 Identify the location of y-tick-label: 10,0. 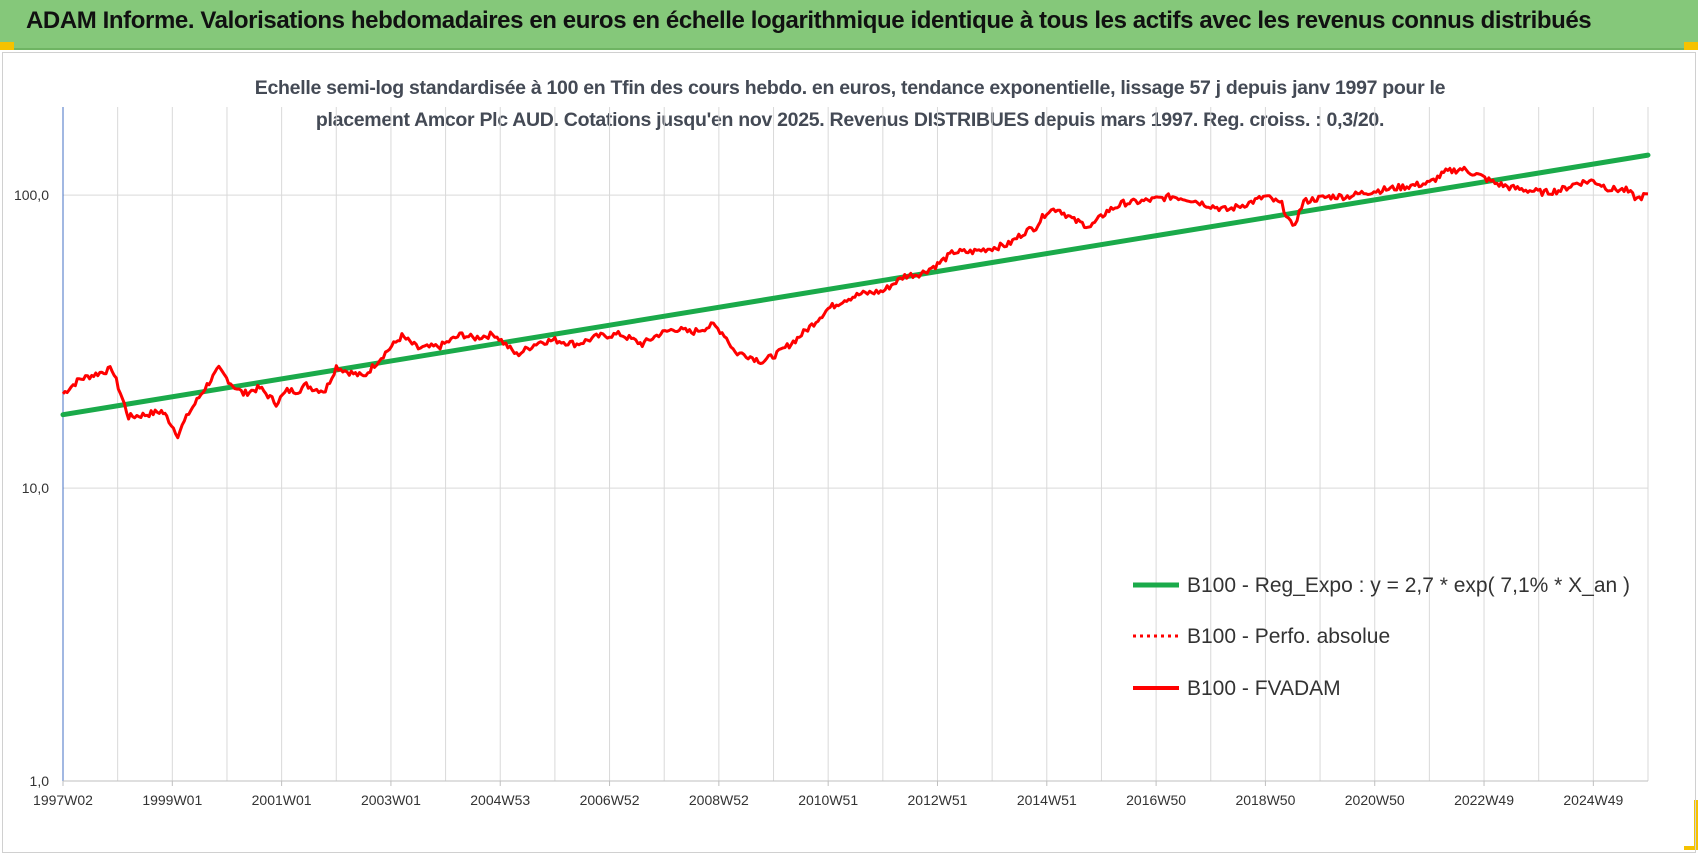
(35, 488).